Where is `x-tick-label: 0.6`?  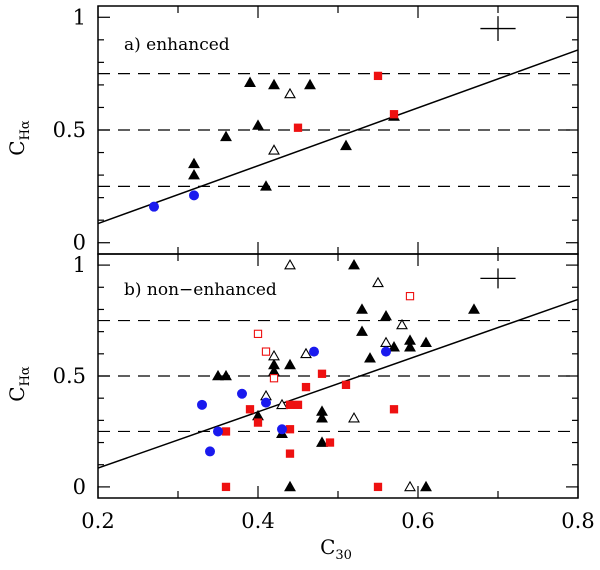 x-tick-label: 0.6 is located at coordinates (417, 521).